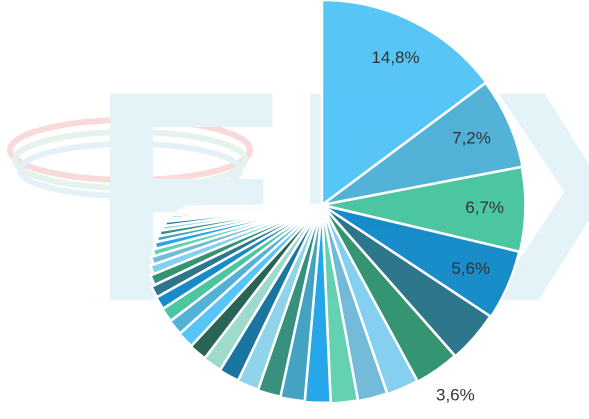 The width and height of the screenshot is (589, 419). I want to click on data-label: 6,7%, so click(484, 207).